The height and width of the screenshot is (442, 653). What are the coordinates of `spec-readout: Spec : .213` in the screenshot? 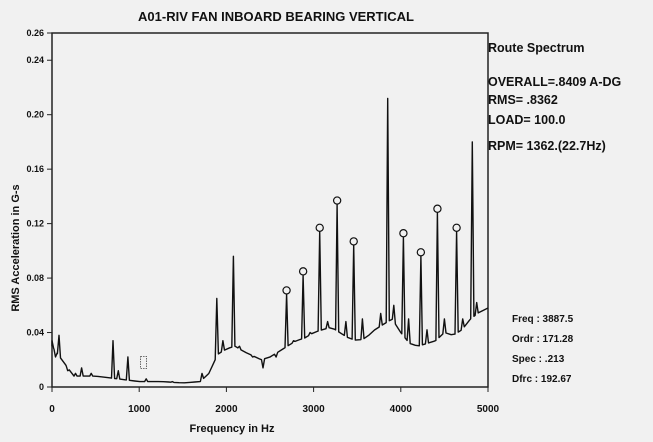 It's located at (538, 359).